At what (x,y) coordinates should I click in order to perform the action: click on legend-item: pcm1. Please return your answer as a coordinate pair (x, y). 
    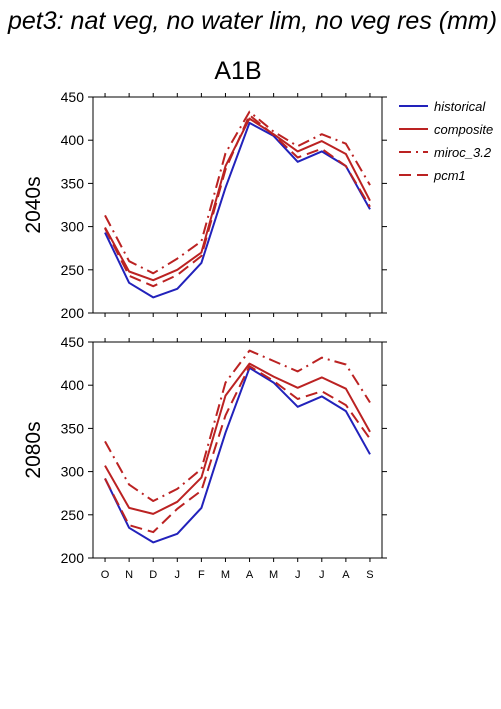
    Looking at the image, I should click on (432, 175).